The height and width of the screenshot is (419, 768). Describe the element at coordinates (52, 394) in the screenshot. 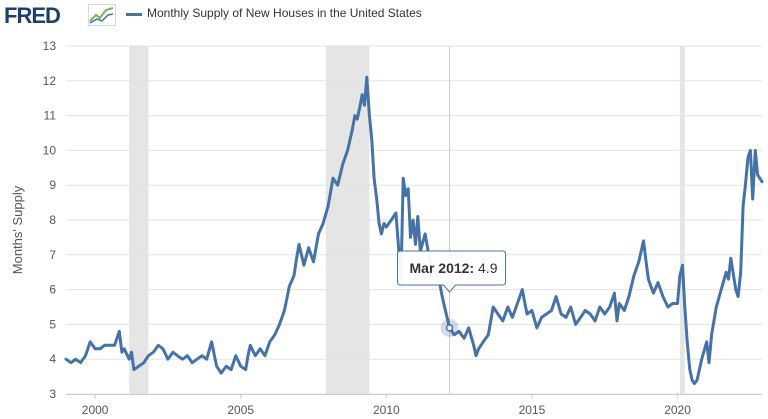

I see `y-tick-label: 3` at that location.